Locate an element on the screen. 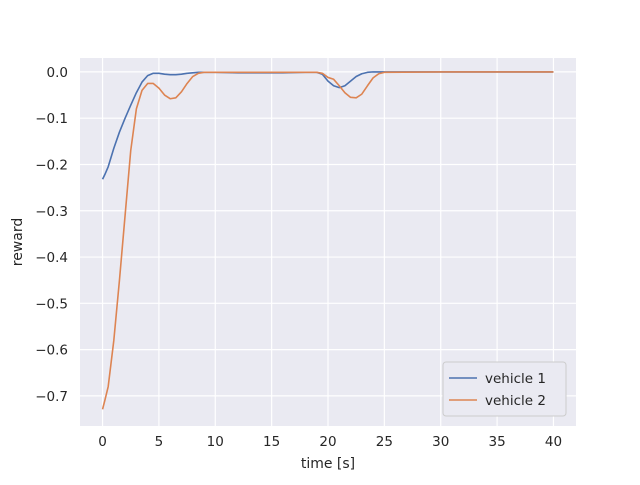 The width and height of the screenshot is (640, 485). y-axis-ticks: 0.0 −0.1 −0.2 −0.3 −0.4 −0.5 −0.6 −0.7 is located at coordinates (51, 235).